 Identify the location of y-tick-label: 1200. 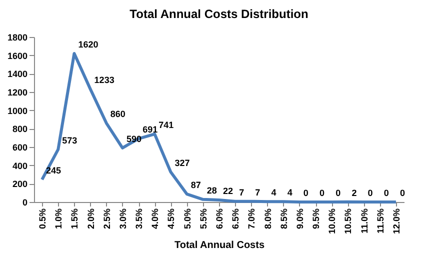
(17, 93).